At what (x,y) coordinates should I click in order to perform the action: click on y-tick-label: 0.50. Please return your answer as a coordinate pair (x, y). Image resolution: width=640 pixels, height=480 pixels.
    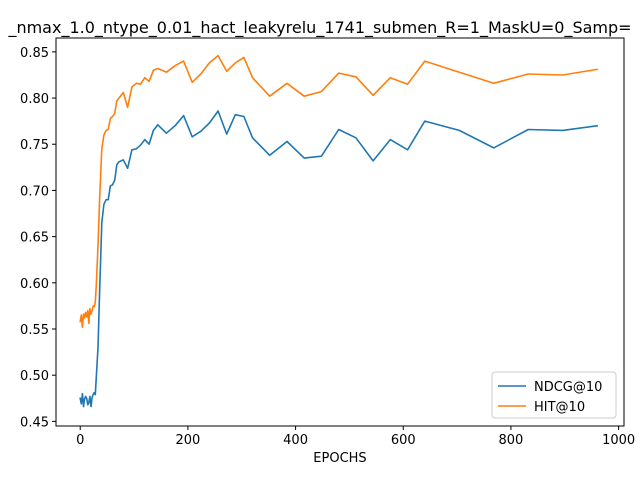
    Looking at the image, I should click on (34, 376).